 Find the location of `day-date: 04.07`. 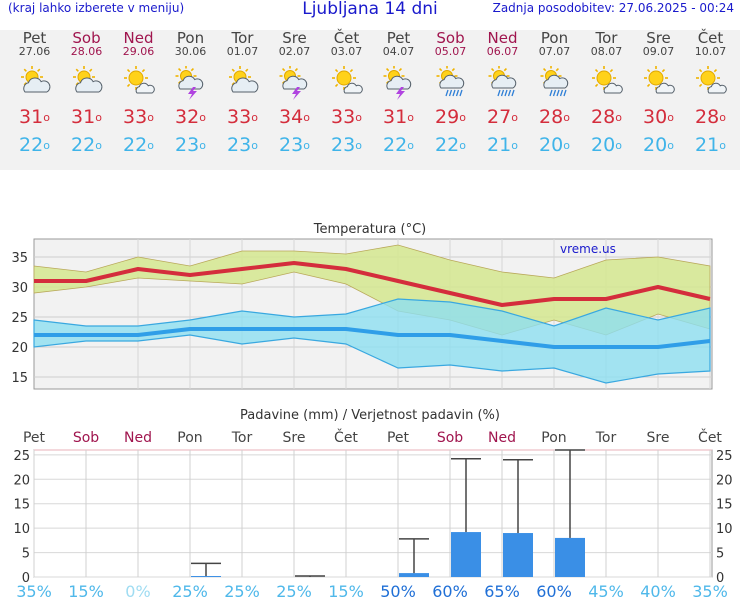

day-date: 04.07 is located at coordinates (398, 51).